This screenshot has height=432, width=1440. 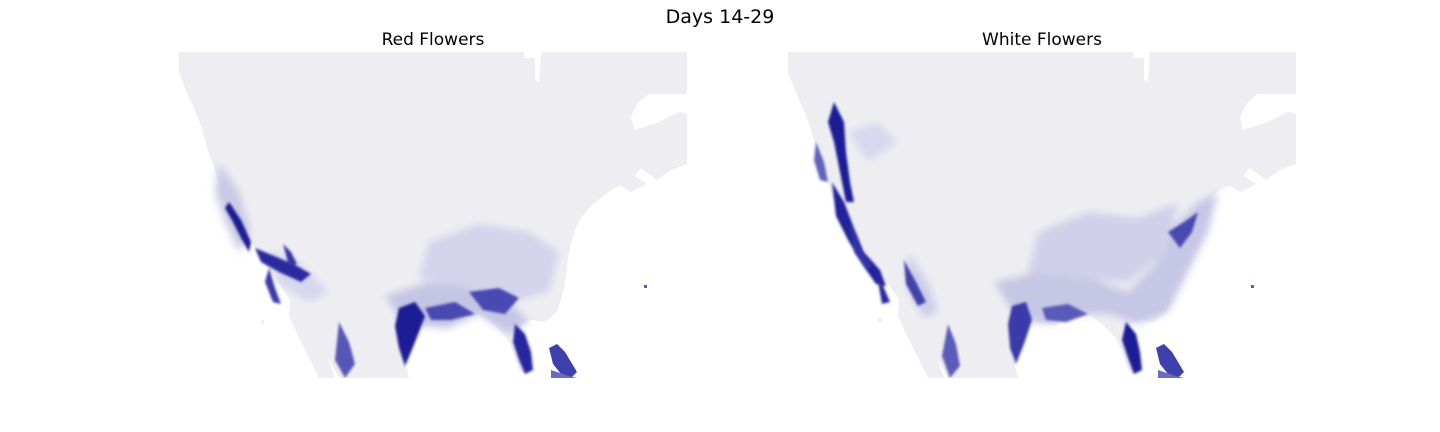 I want to click on figure-title: Days 14-29, so click(x=720, y=17).